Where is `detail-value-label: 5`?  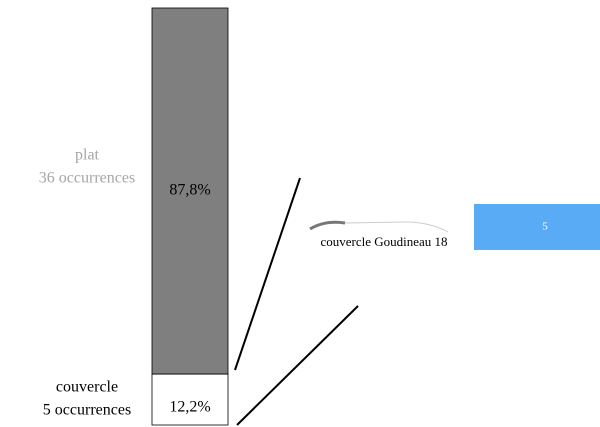 detail-value-label: 5 is located at coordinates (545, 227).